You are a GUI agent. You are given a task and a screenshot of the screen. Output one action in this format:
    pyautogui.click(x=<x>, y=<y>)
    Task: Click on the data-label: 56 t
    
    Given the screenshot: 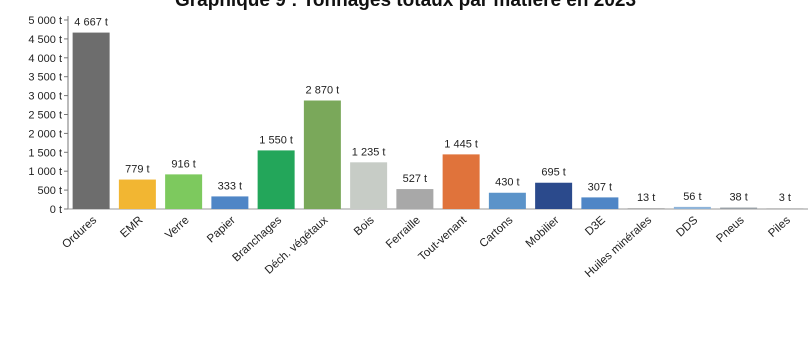 What is the action you would take?
    pyautogui.click(x=692, y=197)
    